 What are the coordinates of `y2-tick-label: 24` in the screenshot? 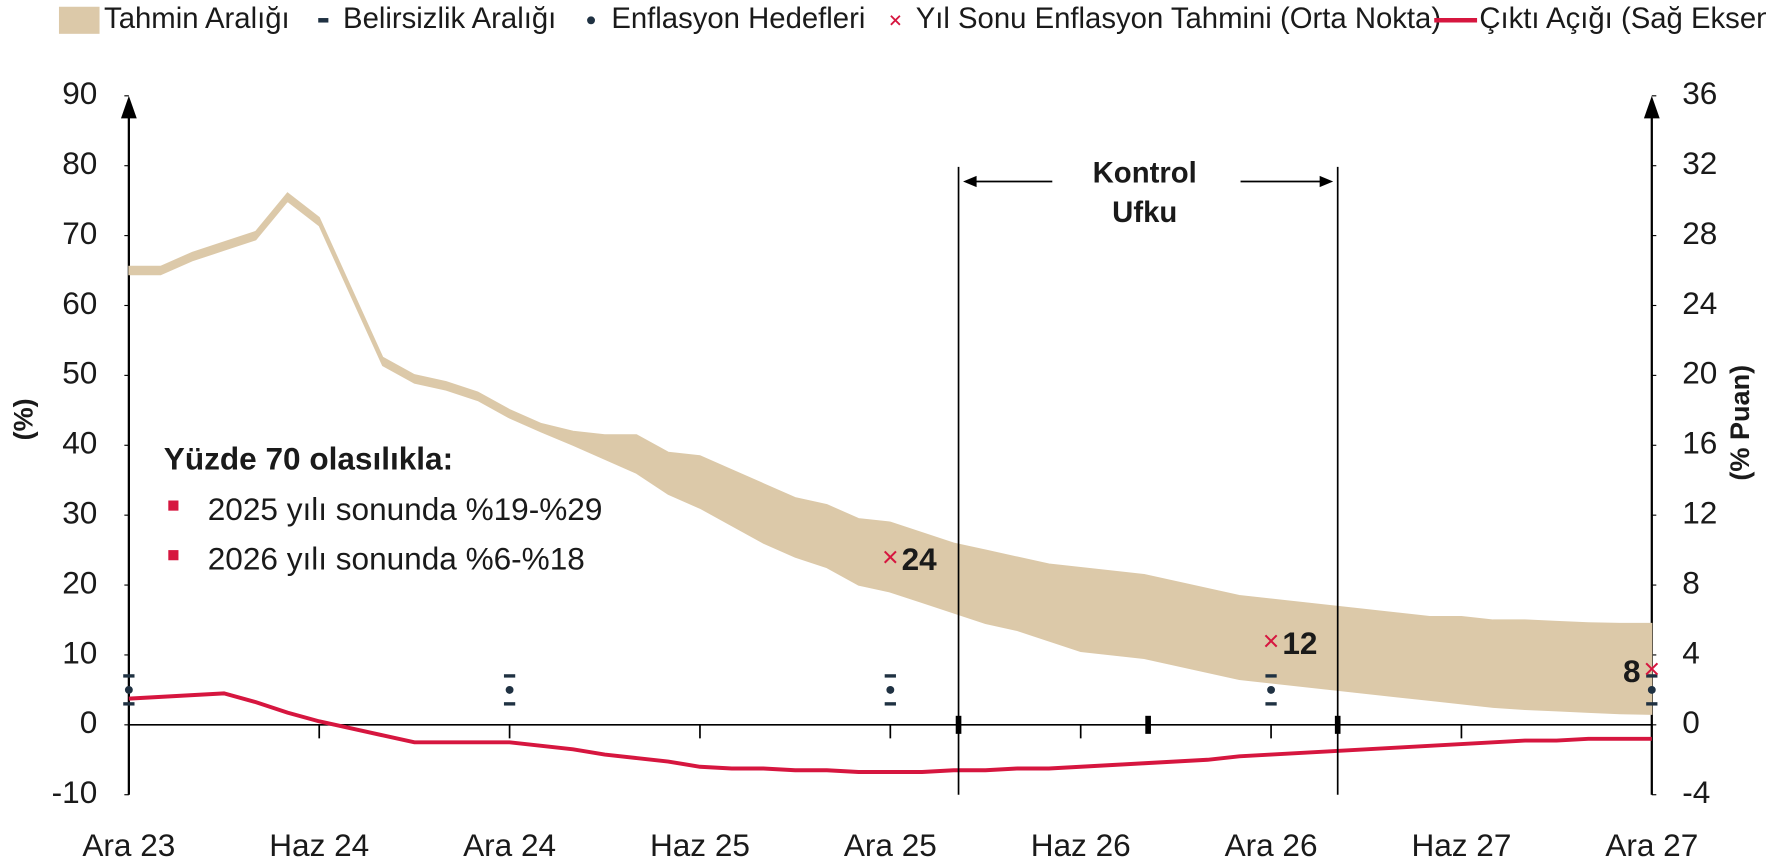 It's located at (1699, 303).